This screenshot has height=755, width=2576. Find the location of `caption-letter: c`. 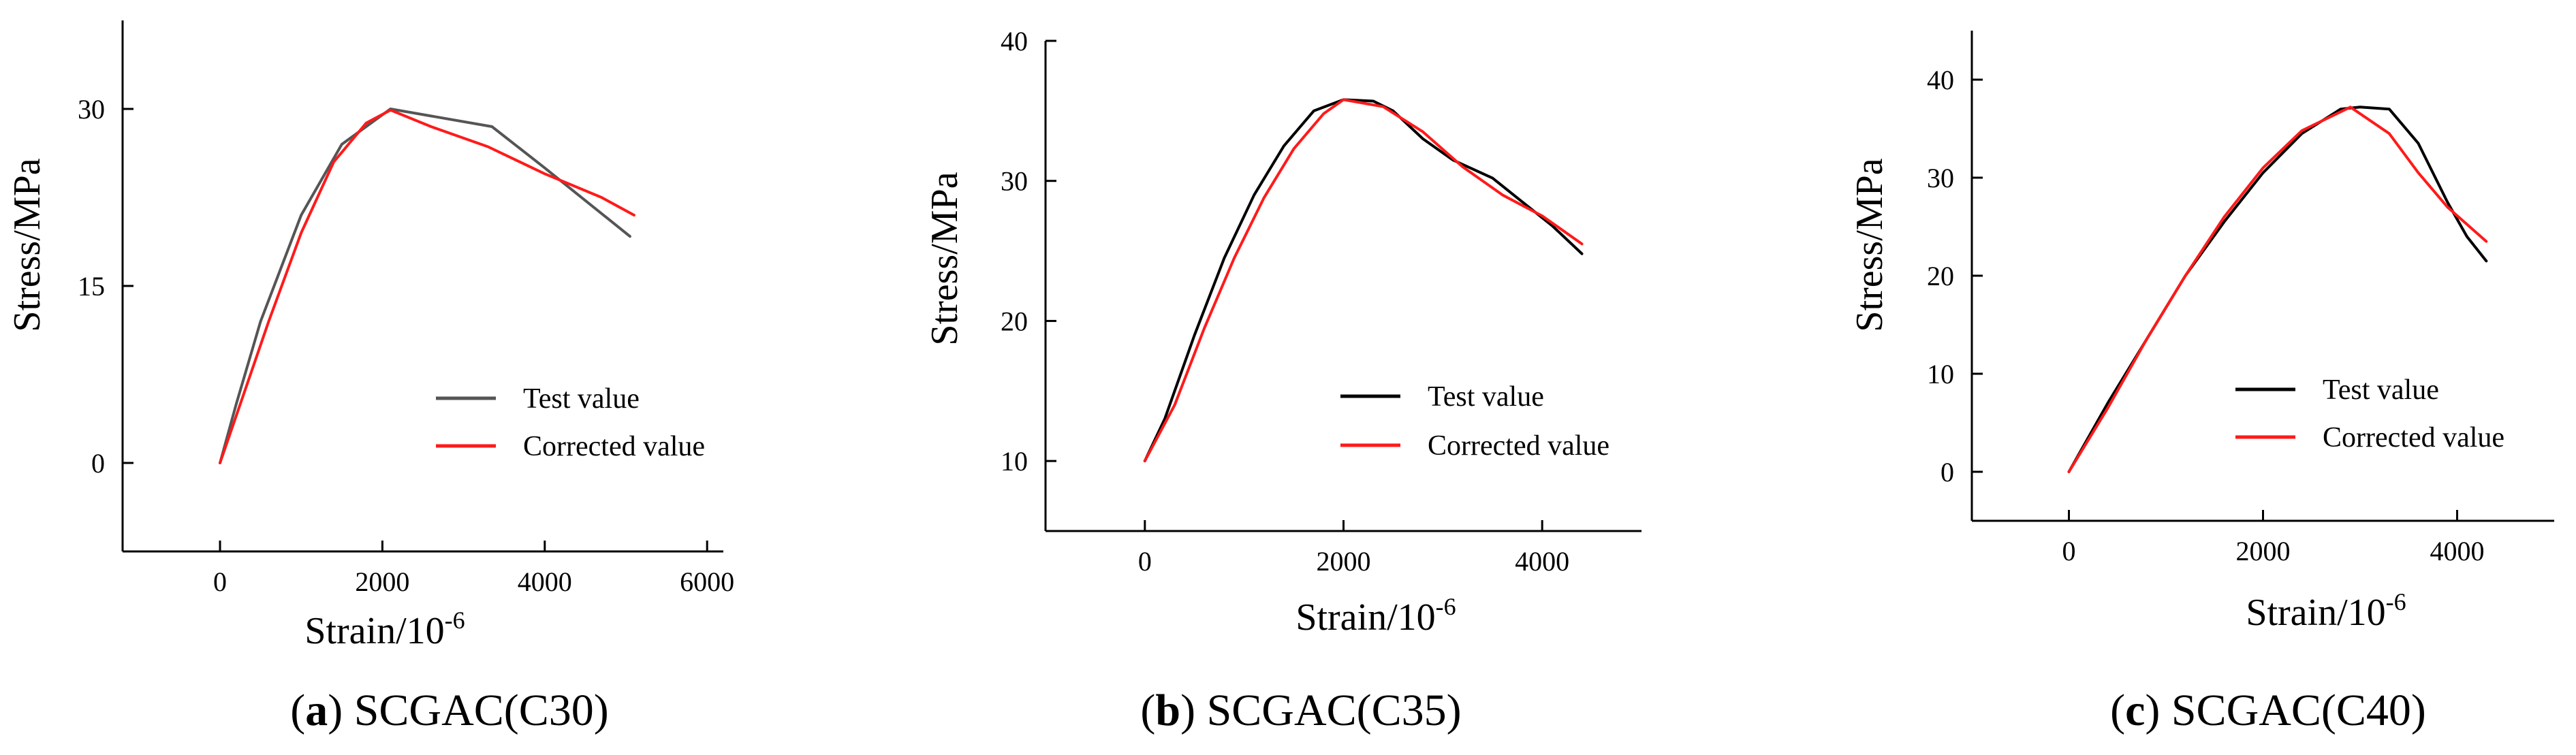

caption-letter: c is located at coordinates (2135, 710).